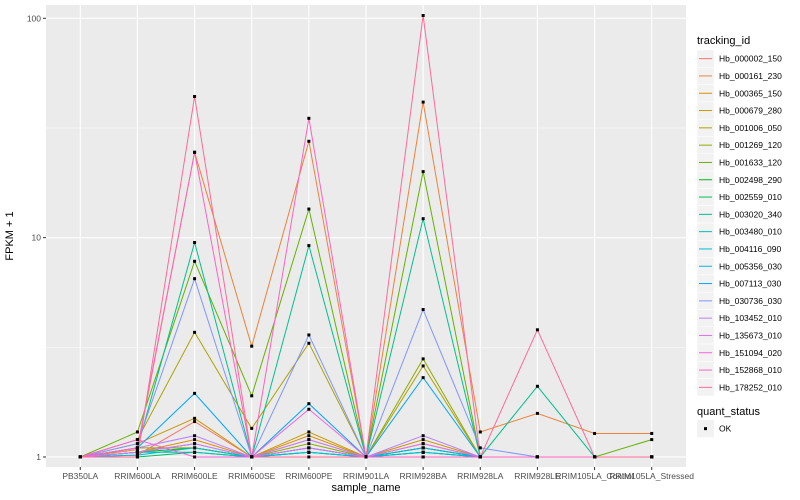  Describe the element at coordinates (309, 476) in the screenshot. I see `x-tick-label: RRIM600PE` at that location.